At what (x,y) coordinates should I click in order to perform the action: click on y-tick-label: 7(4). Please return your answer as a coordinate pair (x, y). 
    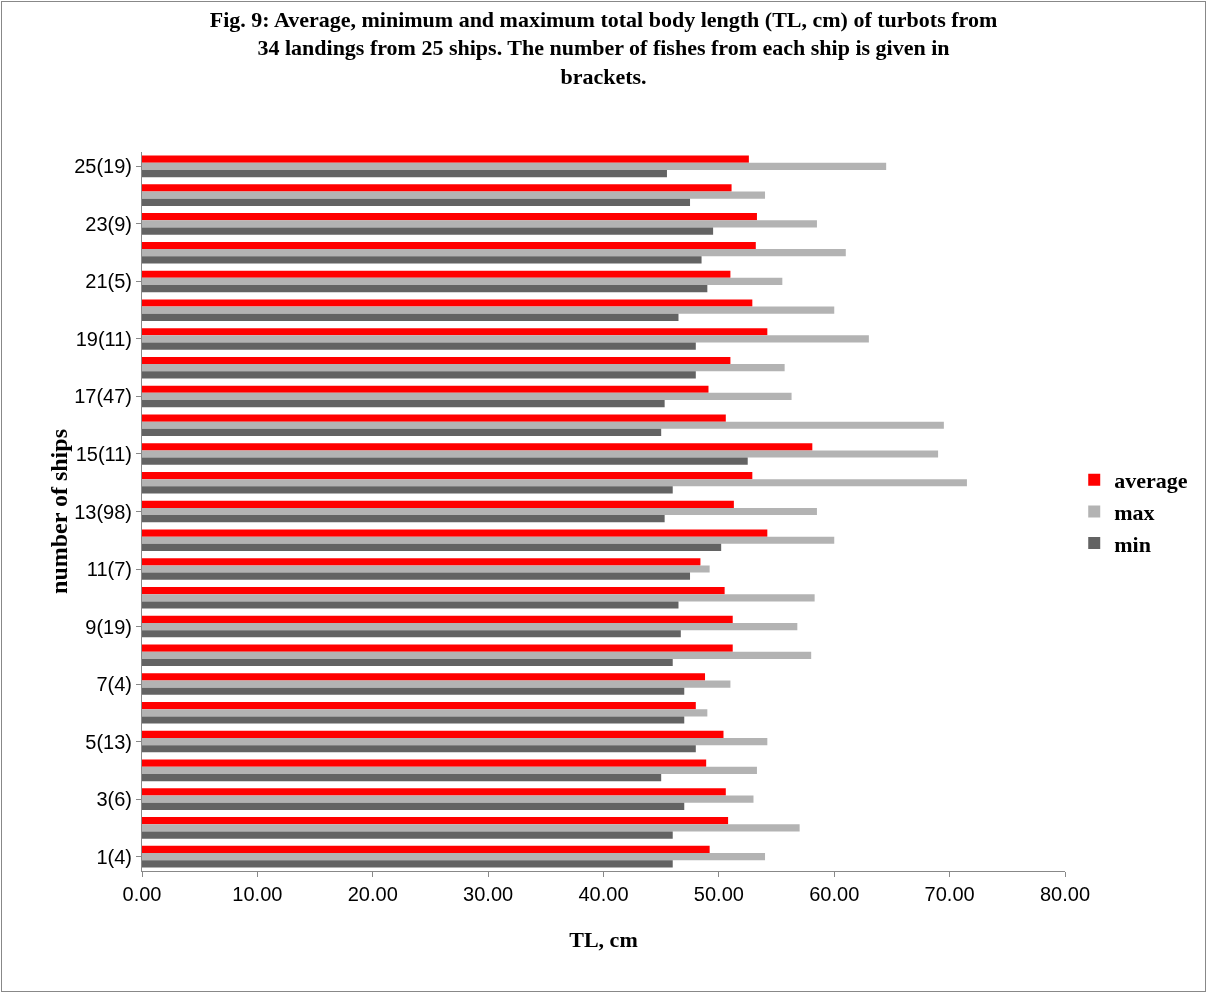
    Looking at the image, I should click on (114, 684).